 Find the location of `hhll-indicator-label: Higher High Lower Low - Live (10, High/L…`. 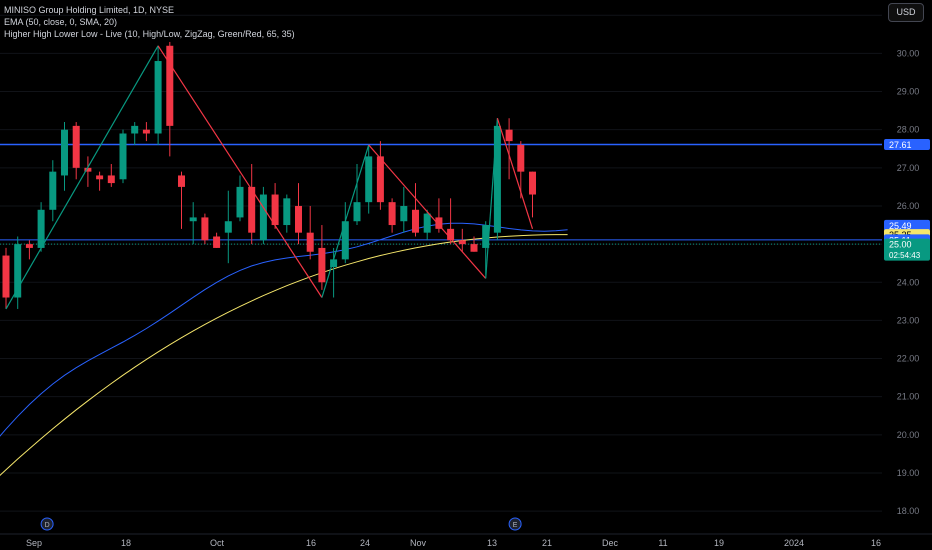

hhll-indicator-label: Higher High Lower Low - Live (10, High/L… is located at coordinates (149, 34).